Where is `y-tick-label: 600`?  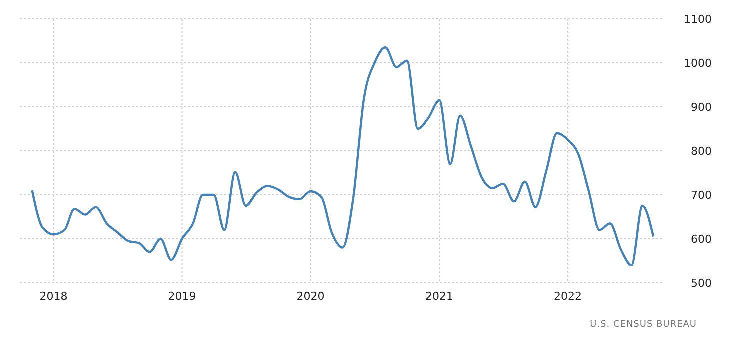
y-tick-label: 600 is located at coordinates (701, 239).